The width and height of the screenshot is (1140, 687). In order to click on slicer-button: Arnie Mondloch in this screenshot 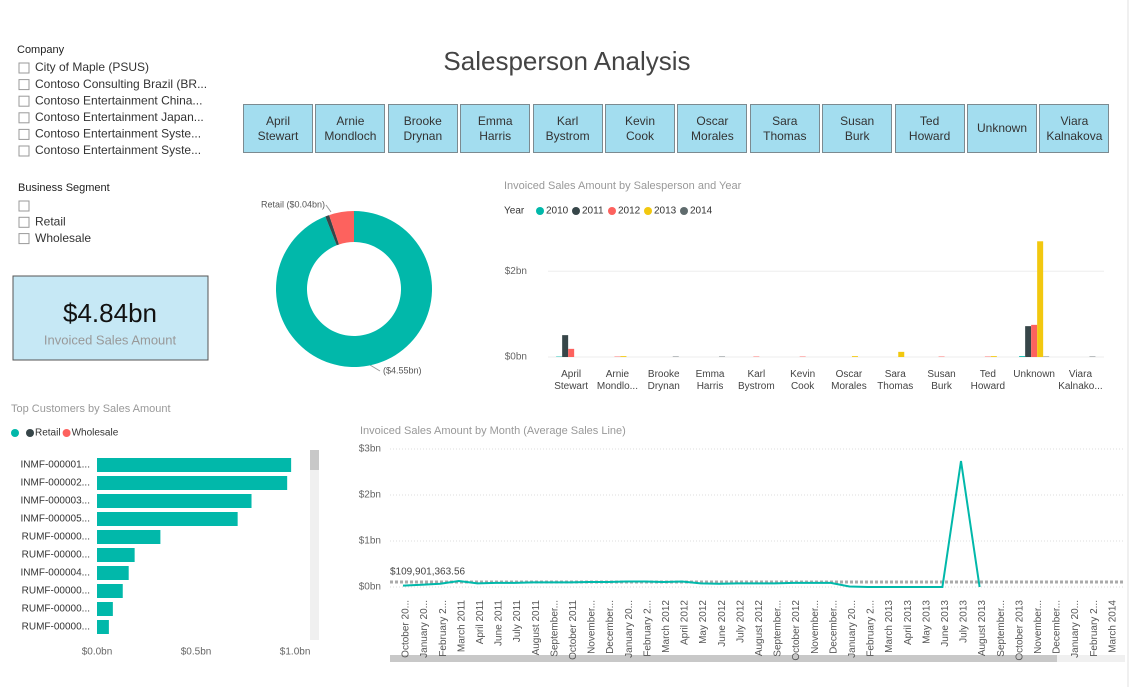, I will do `click(350, 128)`.